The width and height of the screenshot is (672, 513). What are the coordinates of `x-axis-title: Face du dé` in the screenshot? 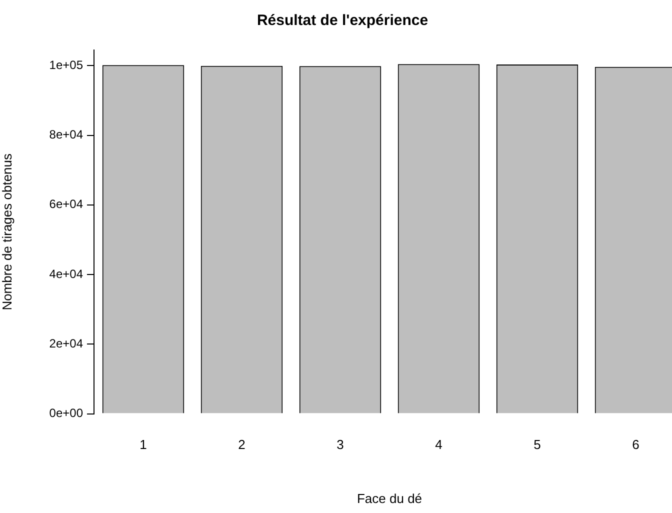 It's located at (389, 498).